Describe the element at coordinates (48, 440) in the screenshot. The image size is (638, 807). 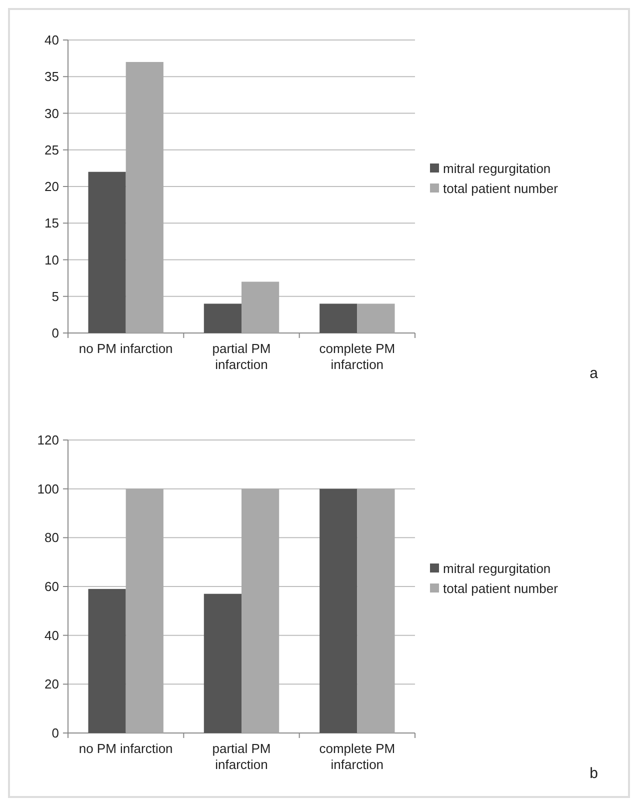
I see `y-tick-label: 120` at that location.